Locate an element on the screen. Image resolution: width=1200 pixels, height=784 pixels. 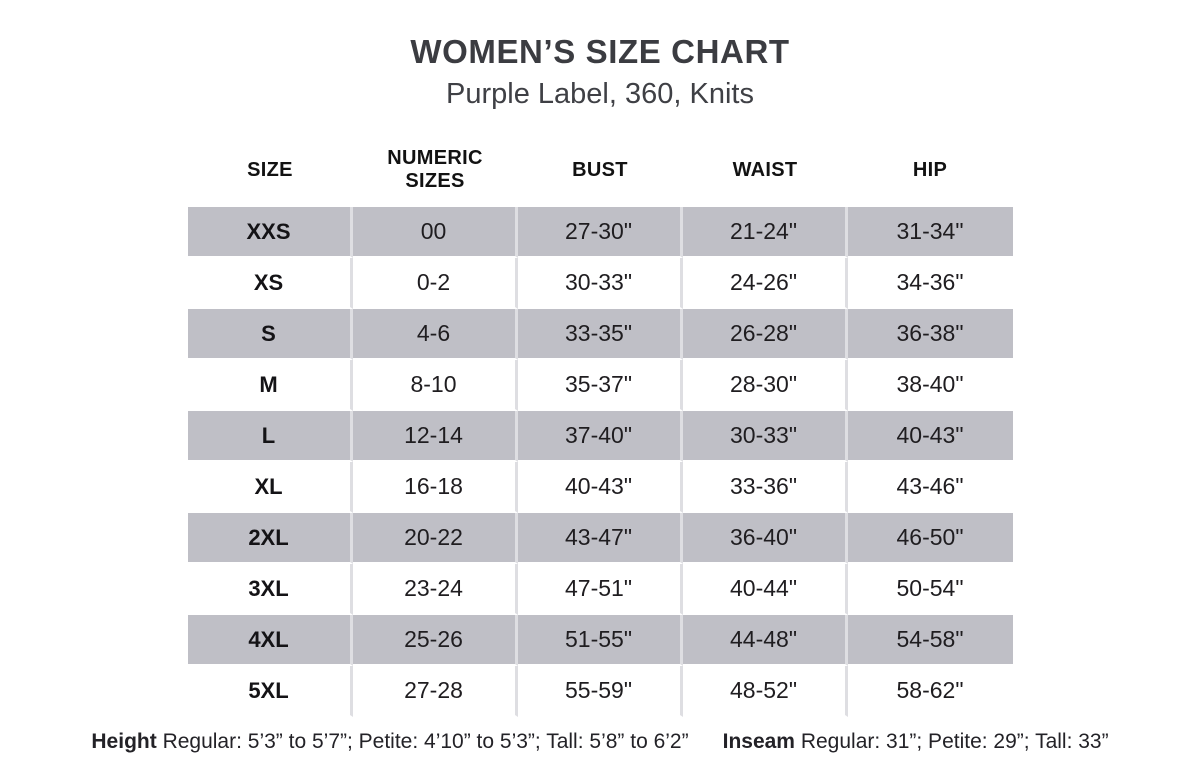
bust-cell: 27-30" is located at coordinates (600, 233).